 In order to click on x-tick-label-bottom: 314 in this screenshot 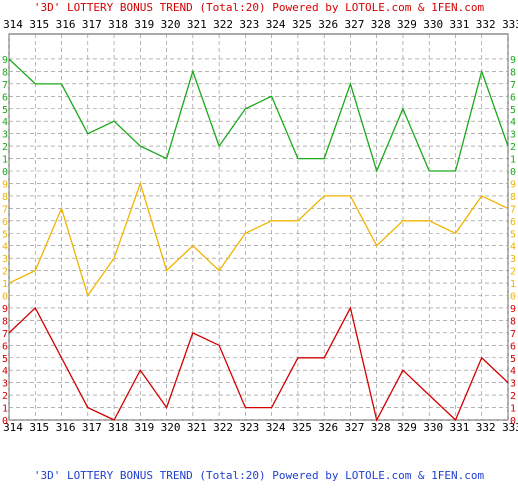, I will do `click(13, 427)`.